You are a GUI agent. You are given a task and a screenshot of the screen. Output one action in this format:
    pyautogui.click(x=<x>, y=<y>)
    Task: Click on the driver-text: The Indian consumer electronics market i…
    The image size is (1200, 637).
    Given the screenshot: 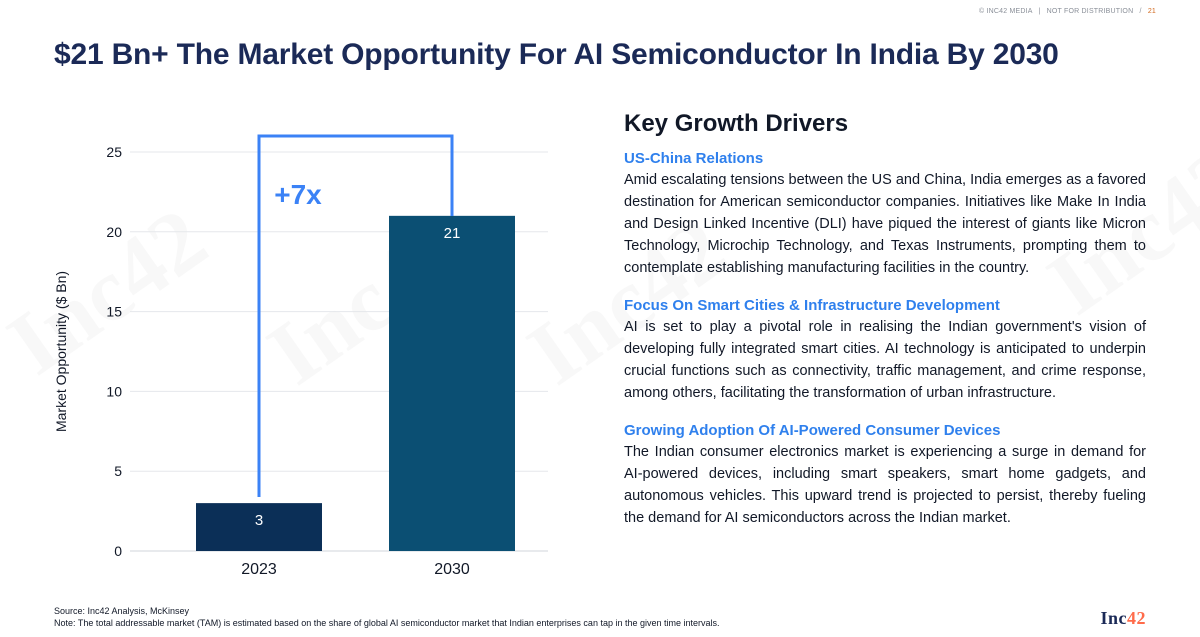 What is the action you would take?
    pyautogui.click(x=885, y=485)
    